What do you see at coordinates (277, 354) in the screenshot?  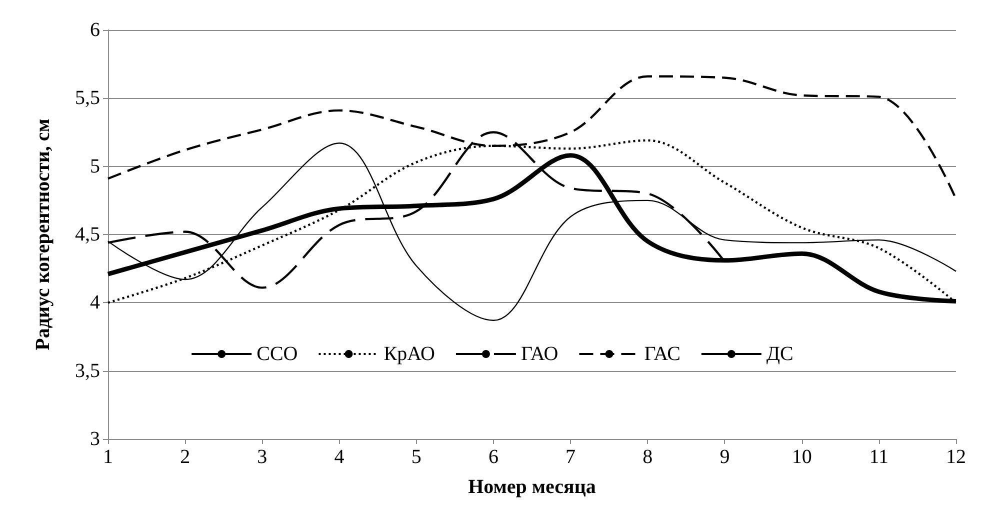 I see `legend-label: ССО` at bounding box center [277, 354].